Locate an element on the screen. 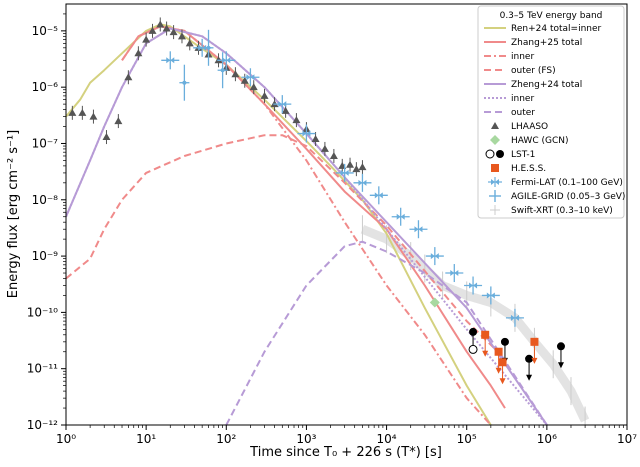 The image size is (640, 467). legend-label-13: Swift-XRT (0.3–10 keV) is located at coordinates (562, 211).